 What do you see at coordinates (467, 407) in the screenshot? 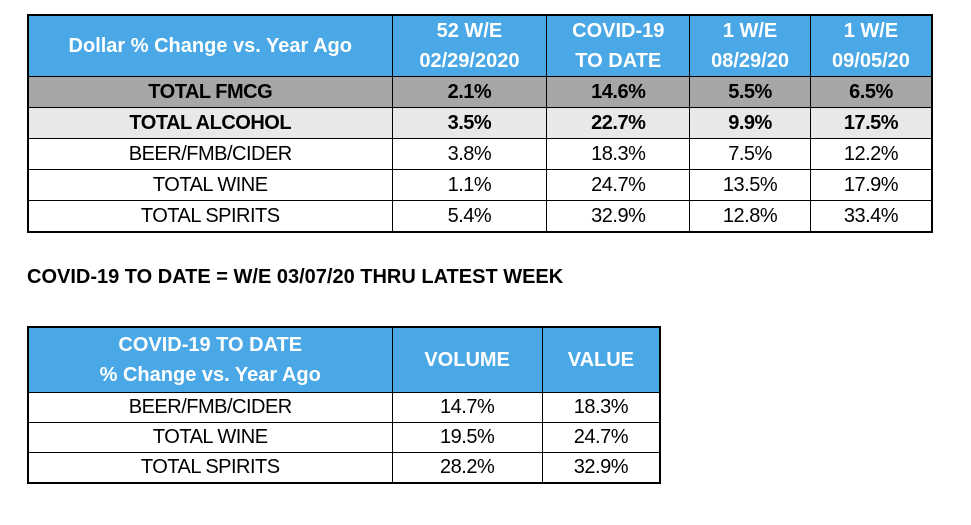
I see `cell-value: 14.7%` at bounding box center [467, 407].